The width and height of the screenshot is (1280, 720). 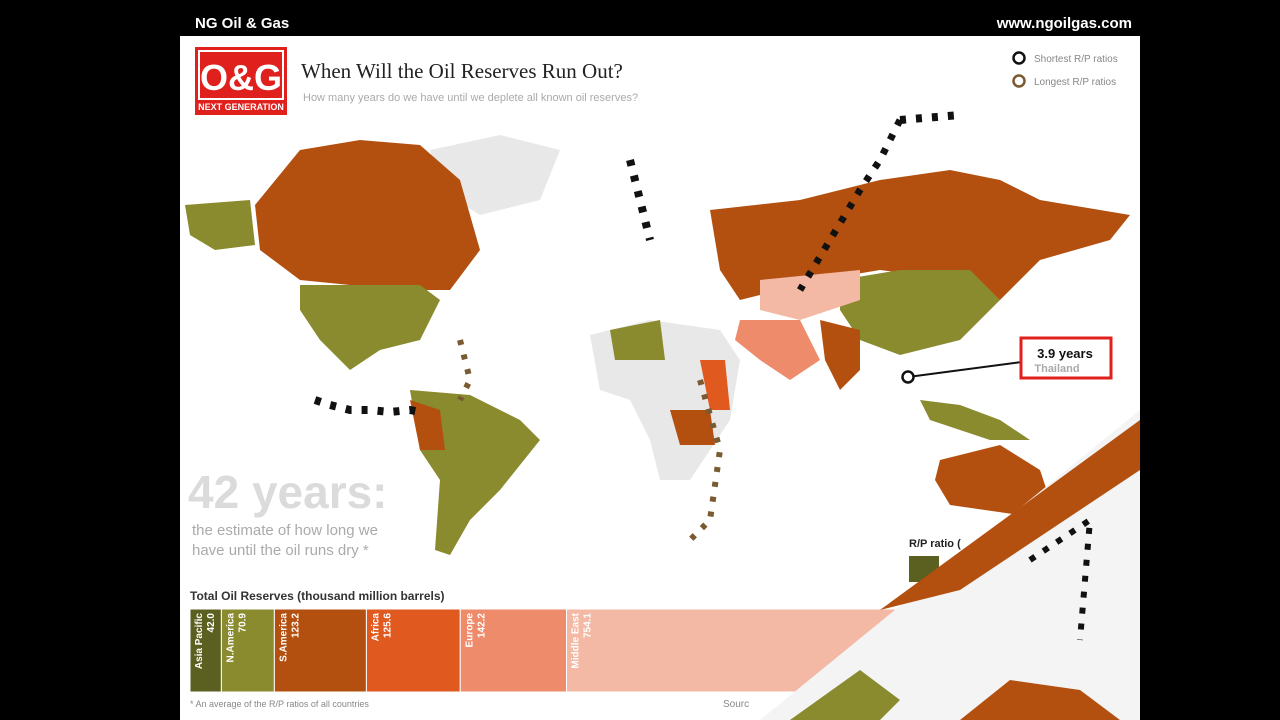 What do you see at coordinates (950, 565) in the screenshot?
I see `transition-overlay` at bounding box center [950, 565].